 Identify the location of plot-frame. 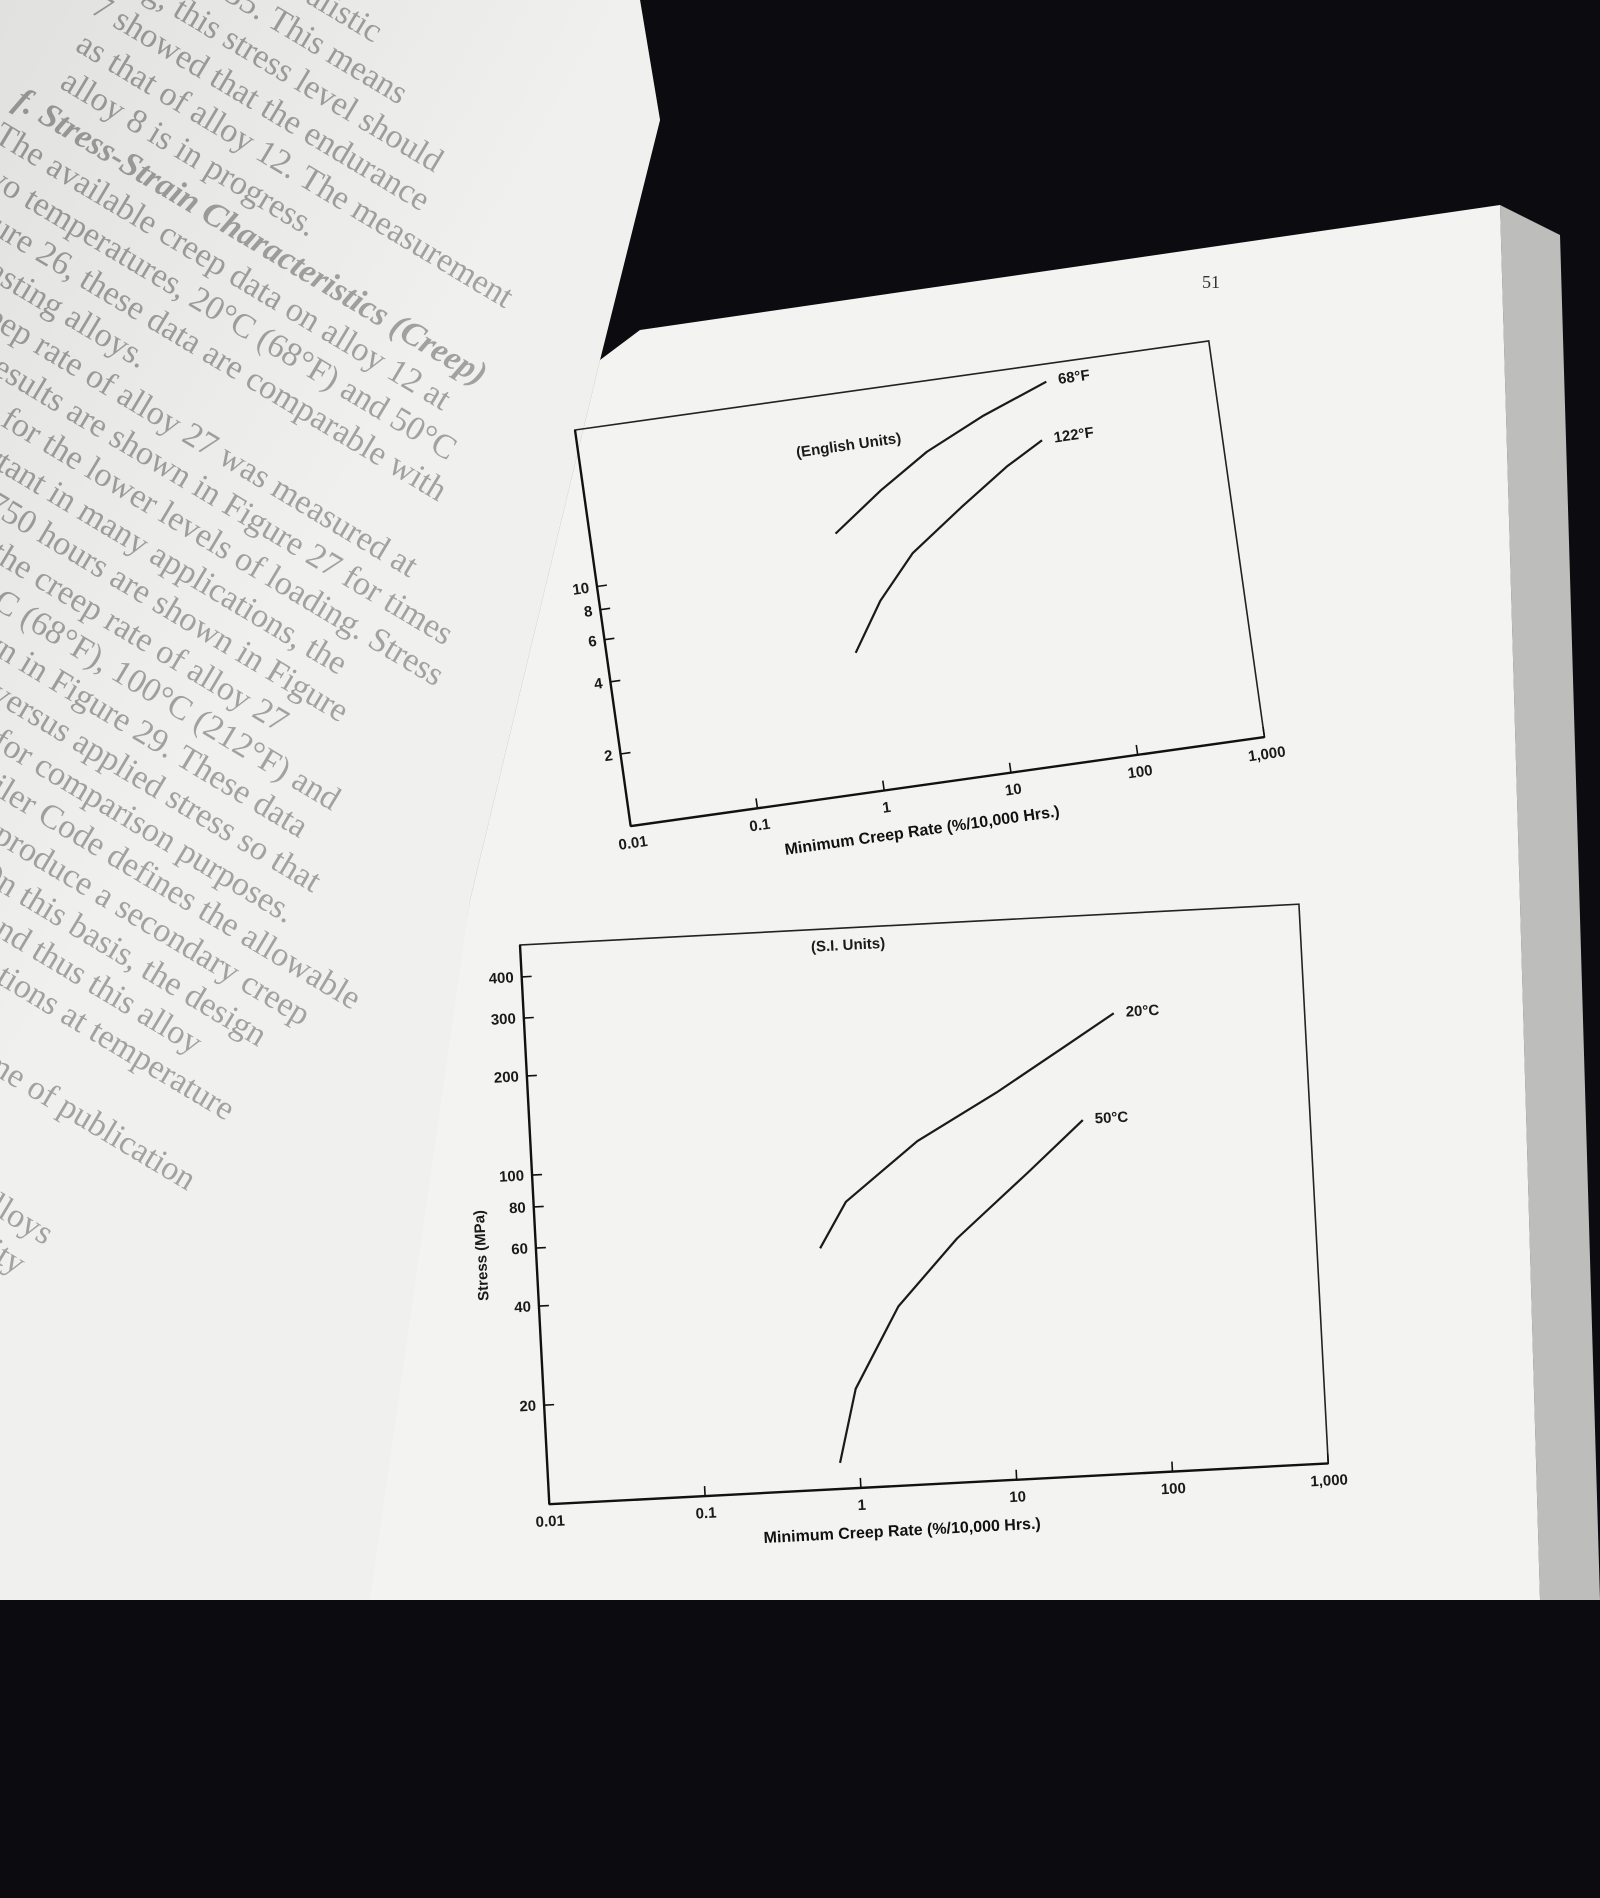
(920, 584).